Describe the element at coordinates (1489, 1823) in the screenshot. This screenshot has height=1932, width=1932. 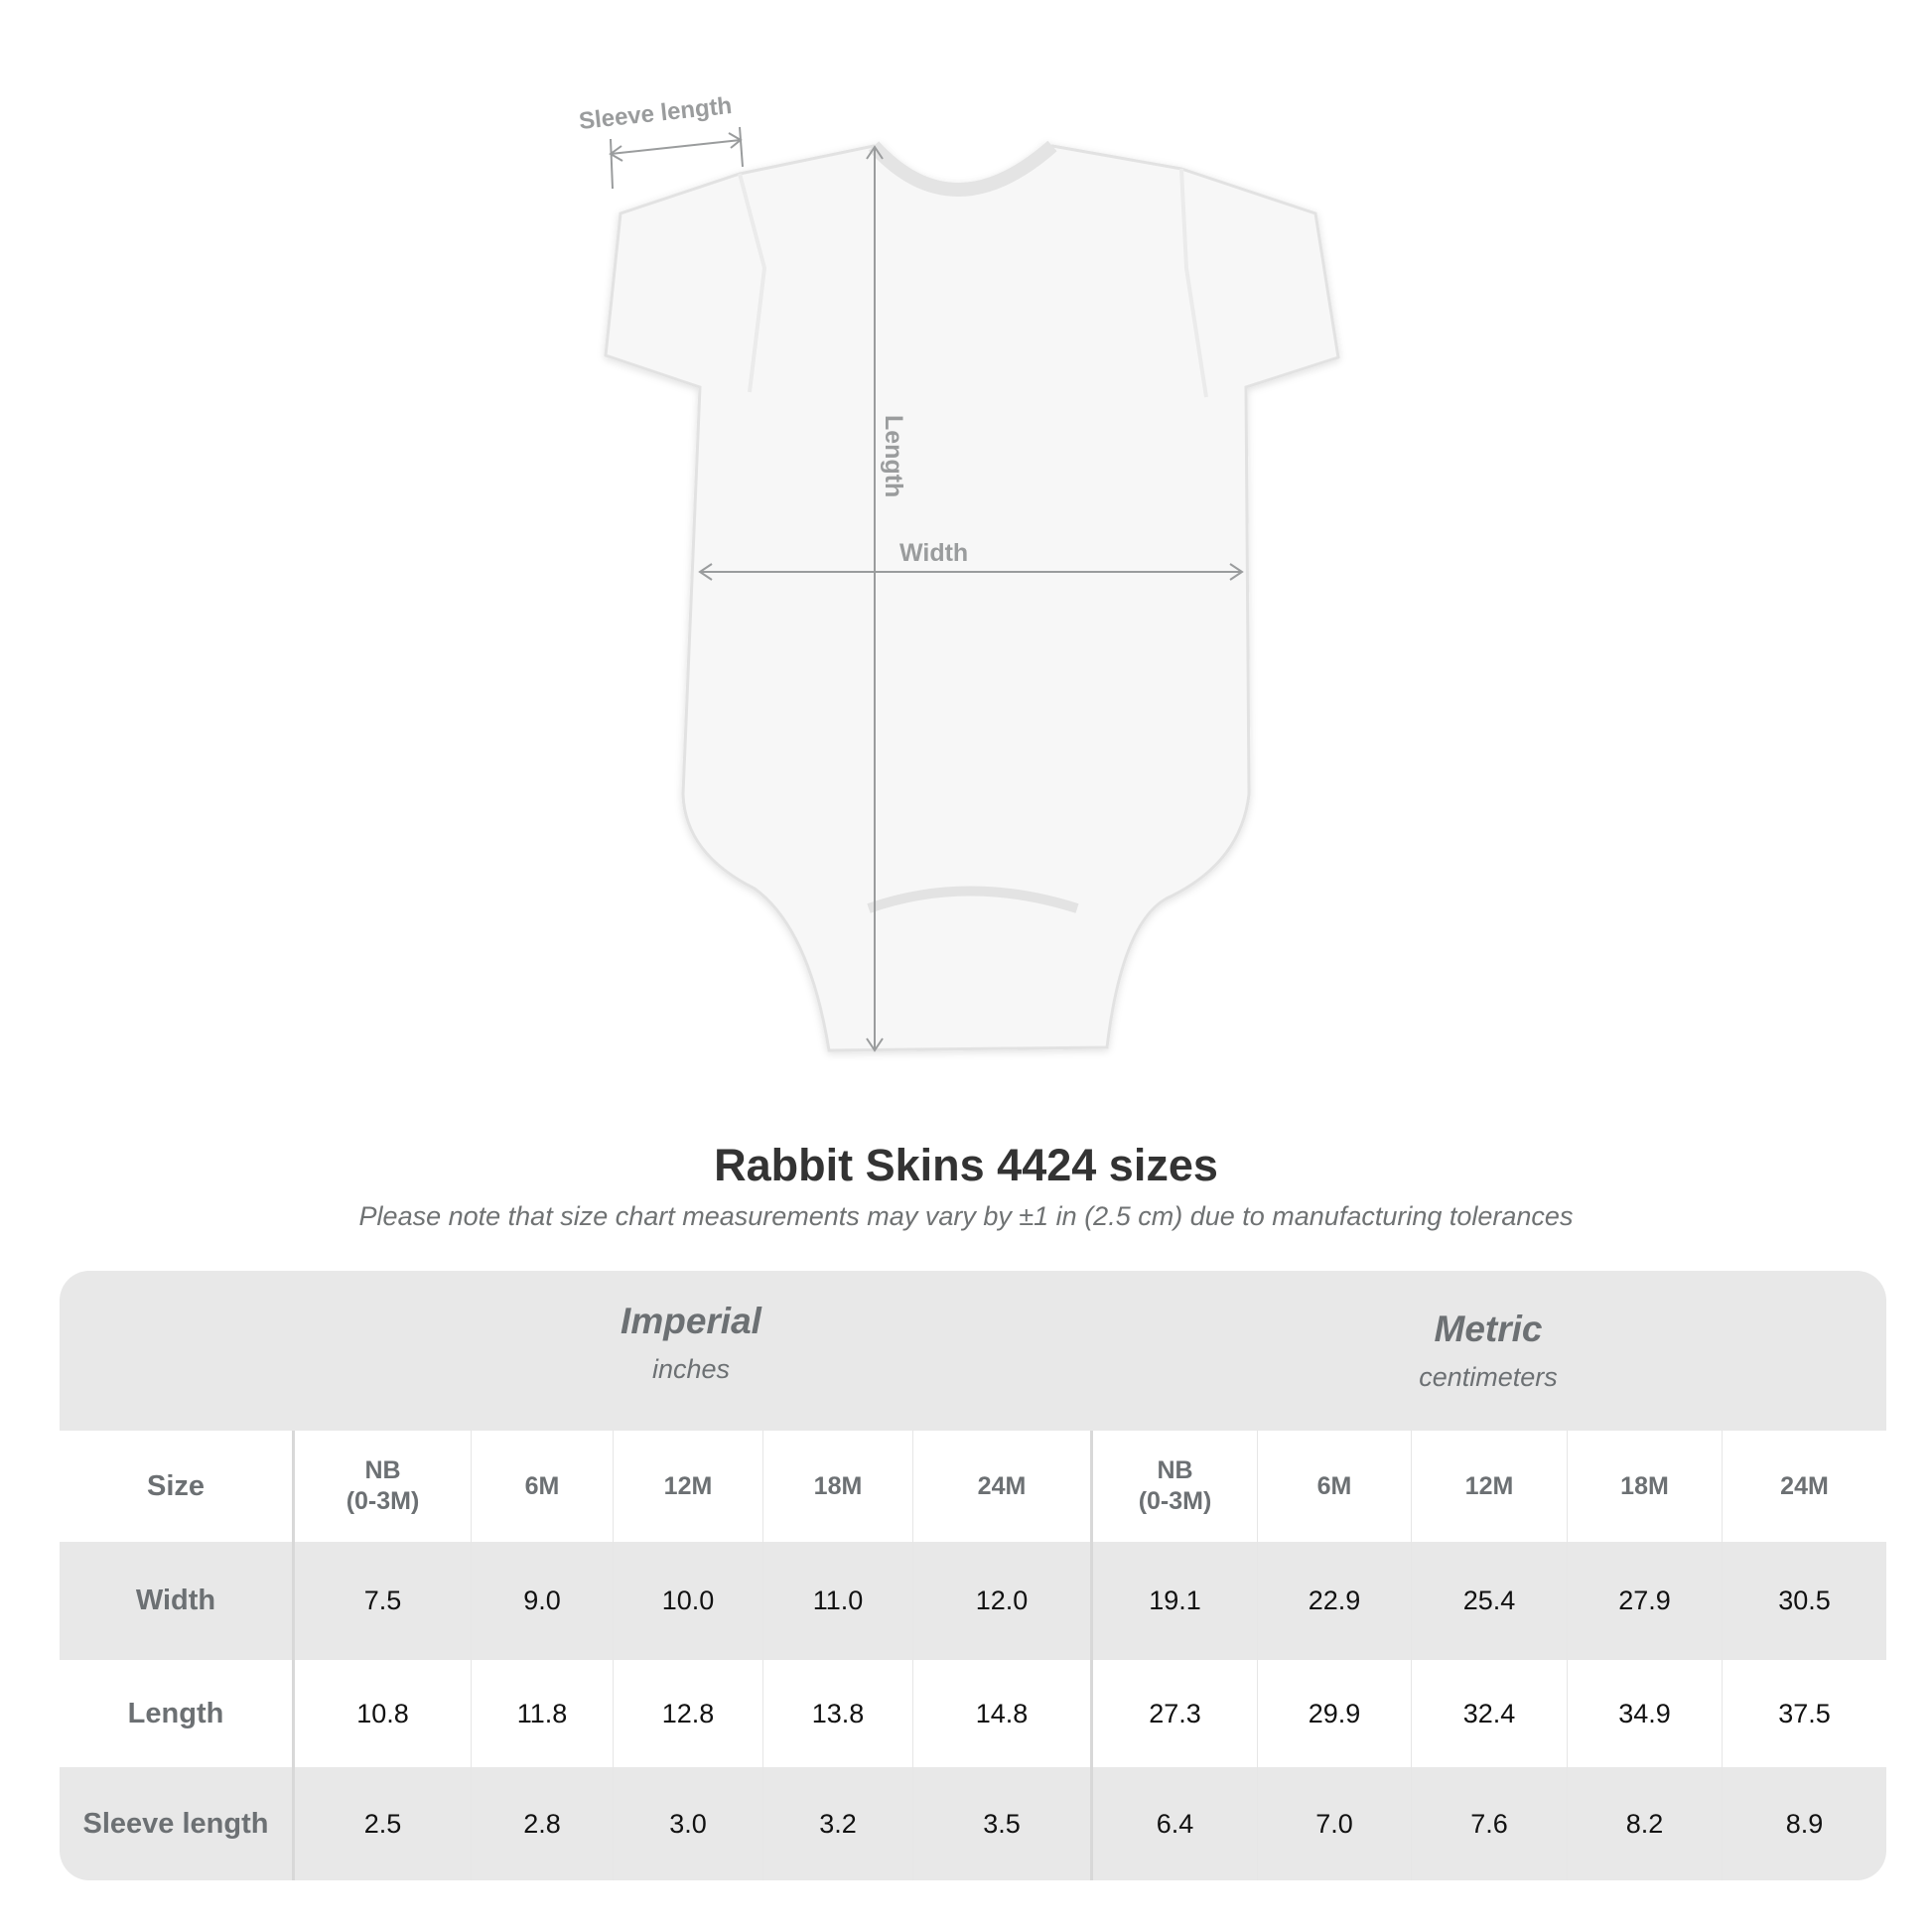
I see `table-cell: 7.6` at that location.